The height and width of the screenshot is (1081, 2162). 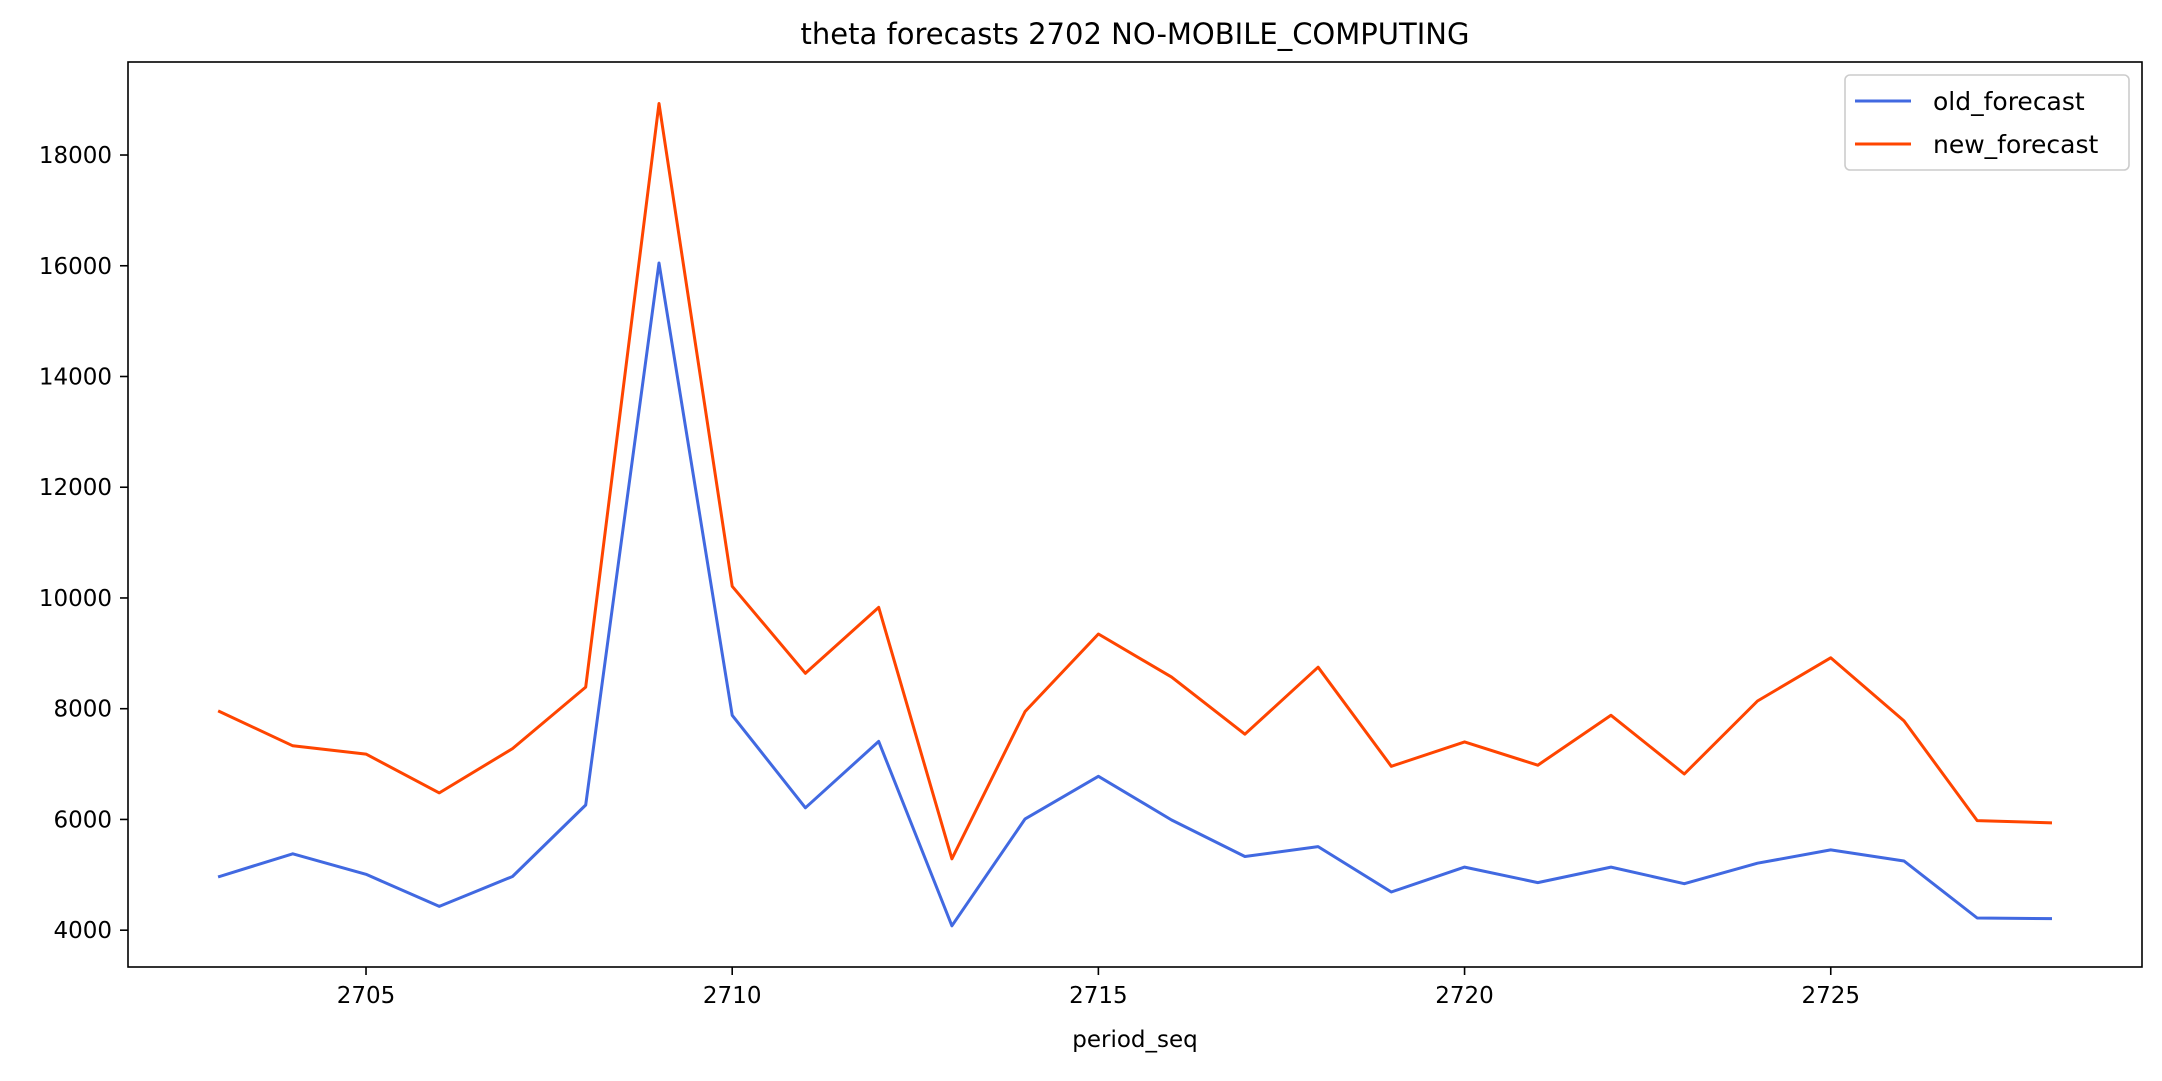 I want to click on y-tick-label-10000: 10000, so click(x=75, y=599).